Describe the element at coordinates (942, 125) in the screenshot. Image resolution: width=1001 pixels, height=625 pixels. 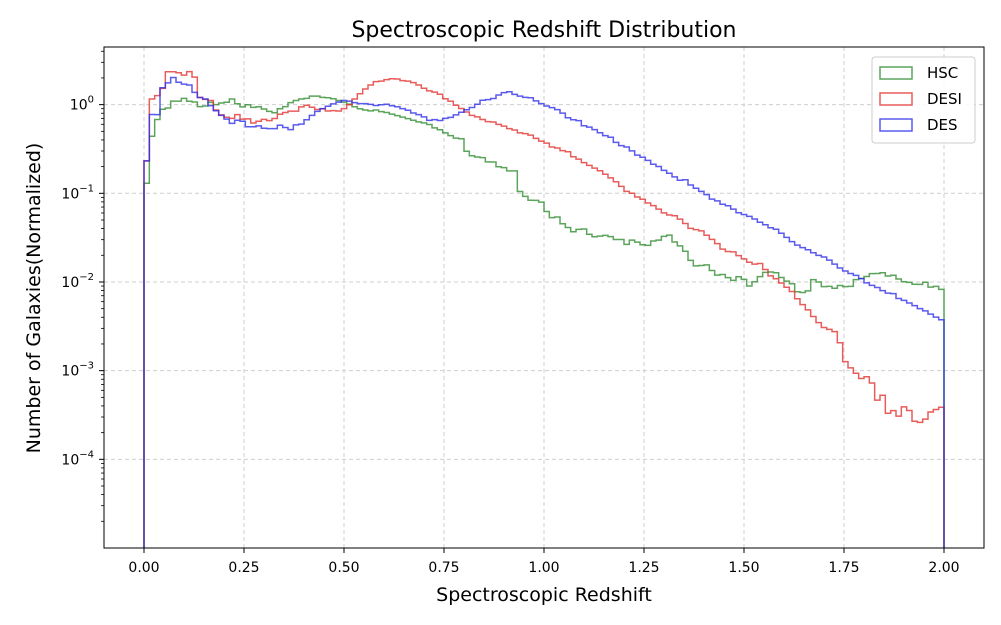
I see `legend-label-des: DES` at that location.